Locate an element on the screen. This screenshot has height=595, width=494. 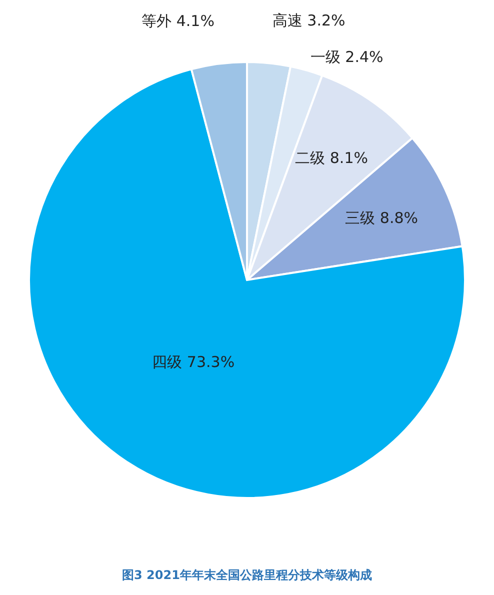
text: 图3 2021年年末全国公路里程分技术等级构成 is located at coordinates (247, 575).